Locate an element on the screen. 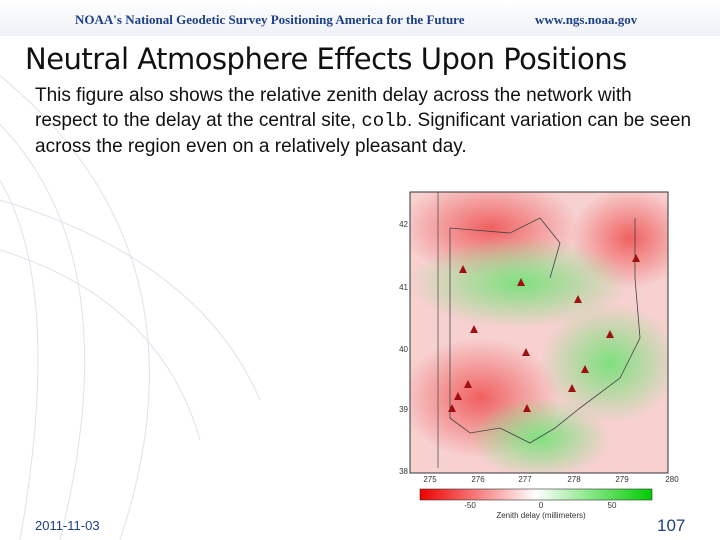  colorbar-tick-label: -50 is located at coordinates (470, 505).